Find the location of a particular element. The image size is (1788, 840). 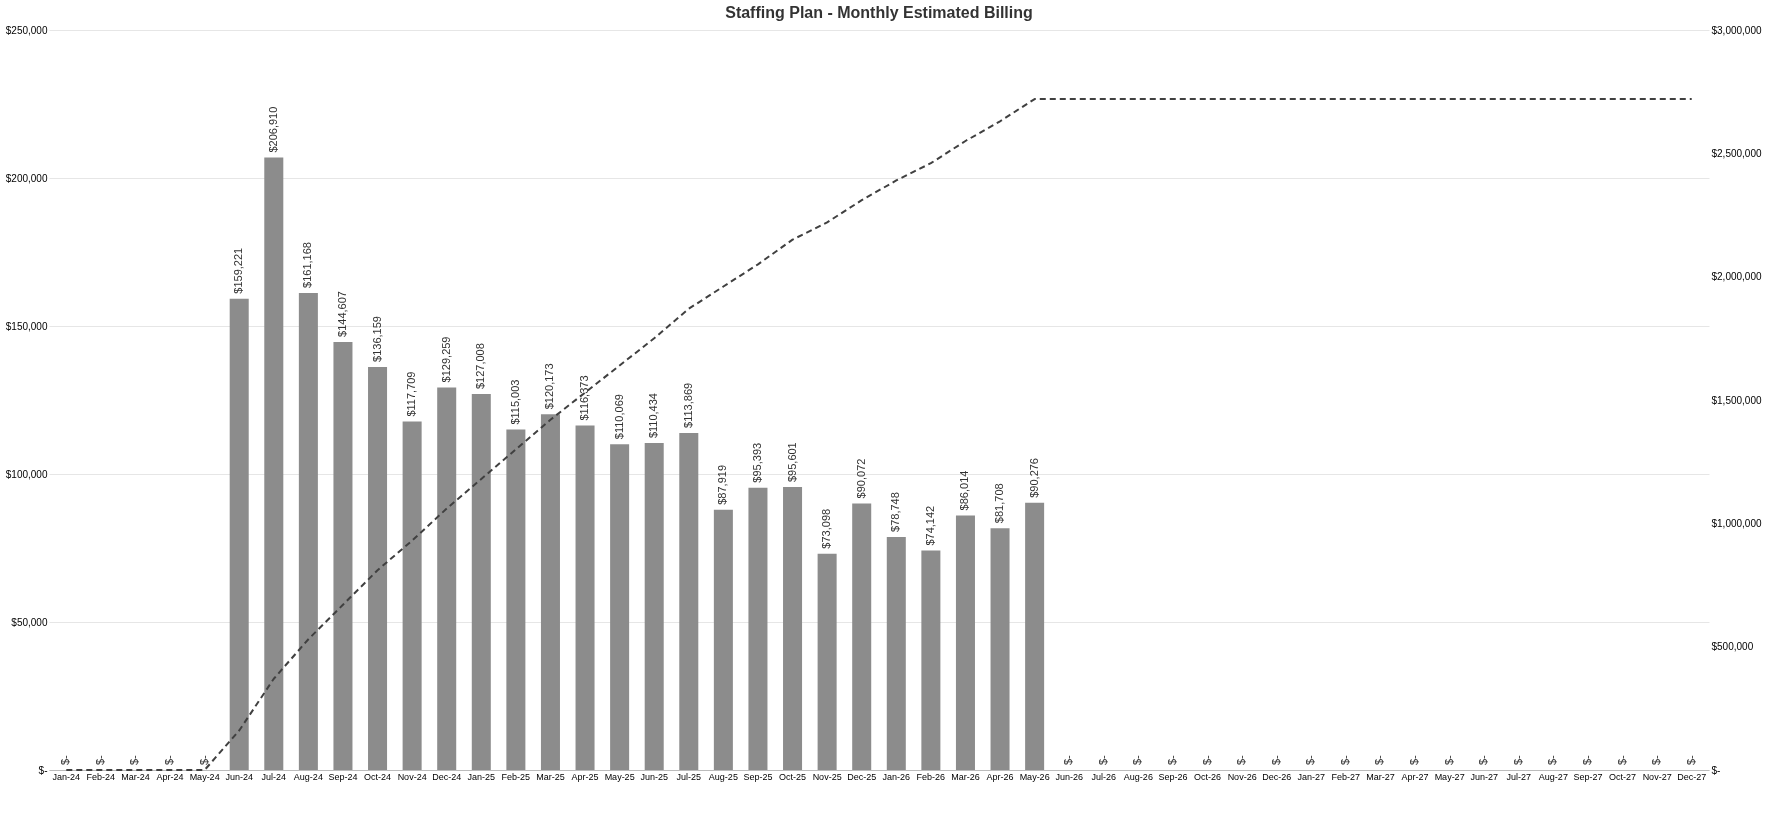

x-tick-label: Nov-25 is located at coordinates (827, 776).